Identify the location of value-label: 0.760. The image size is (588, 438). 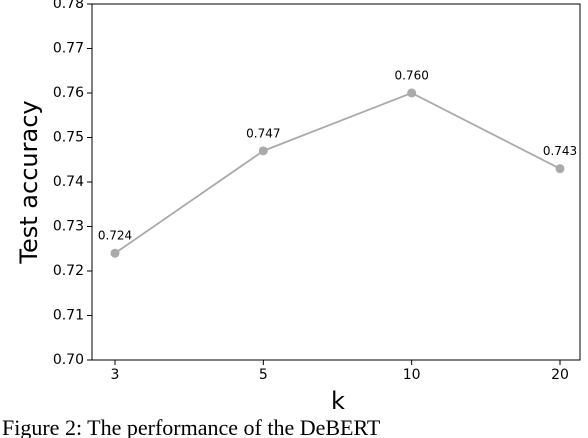
(411, 76).